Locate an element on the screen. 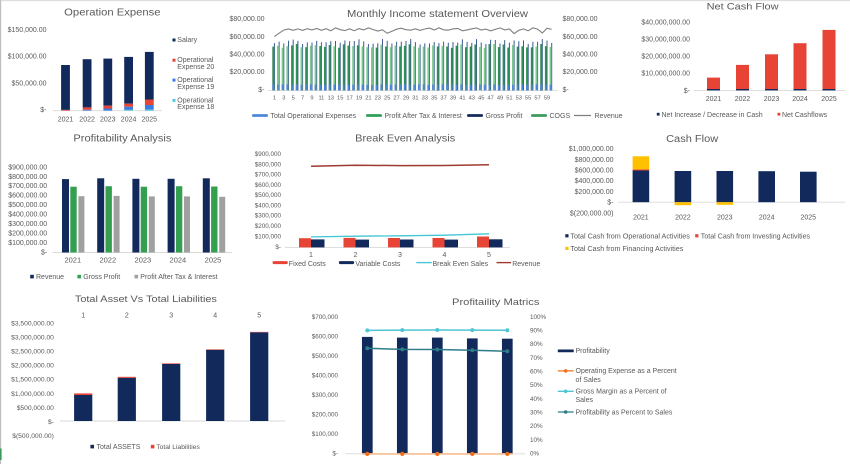  svg-text: 0% is located at coordinates (535, 453).